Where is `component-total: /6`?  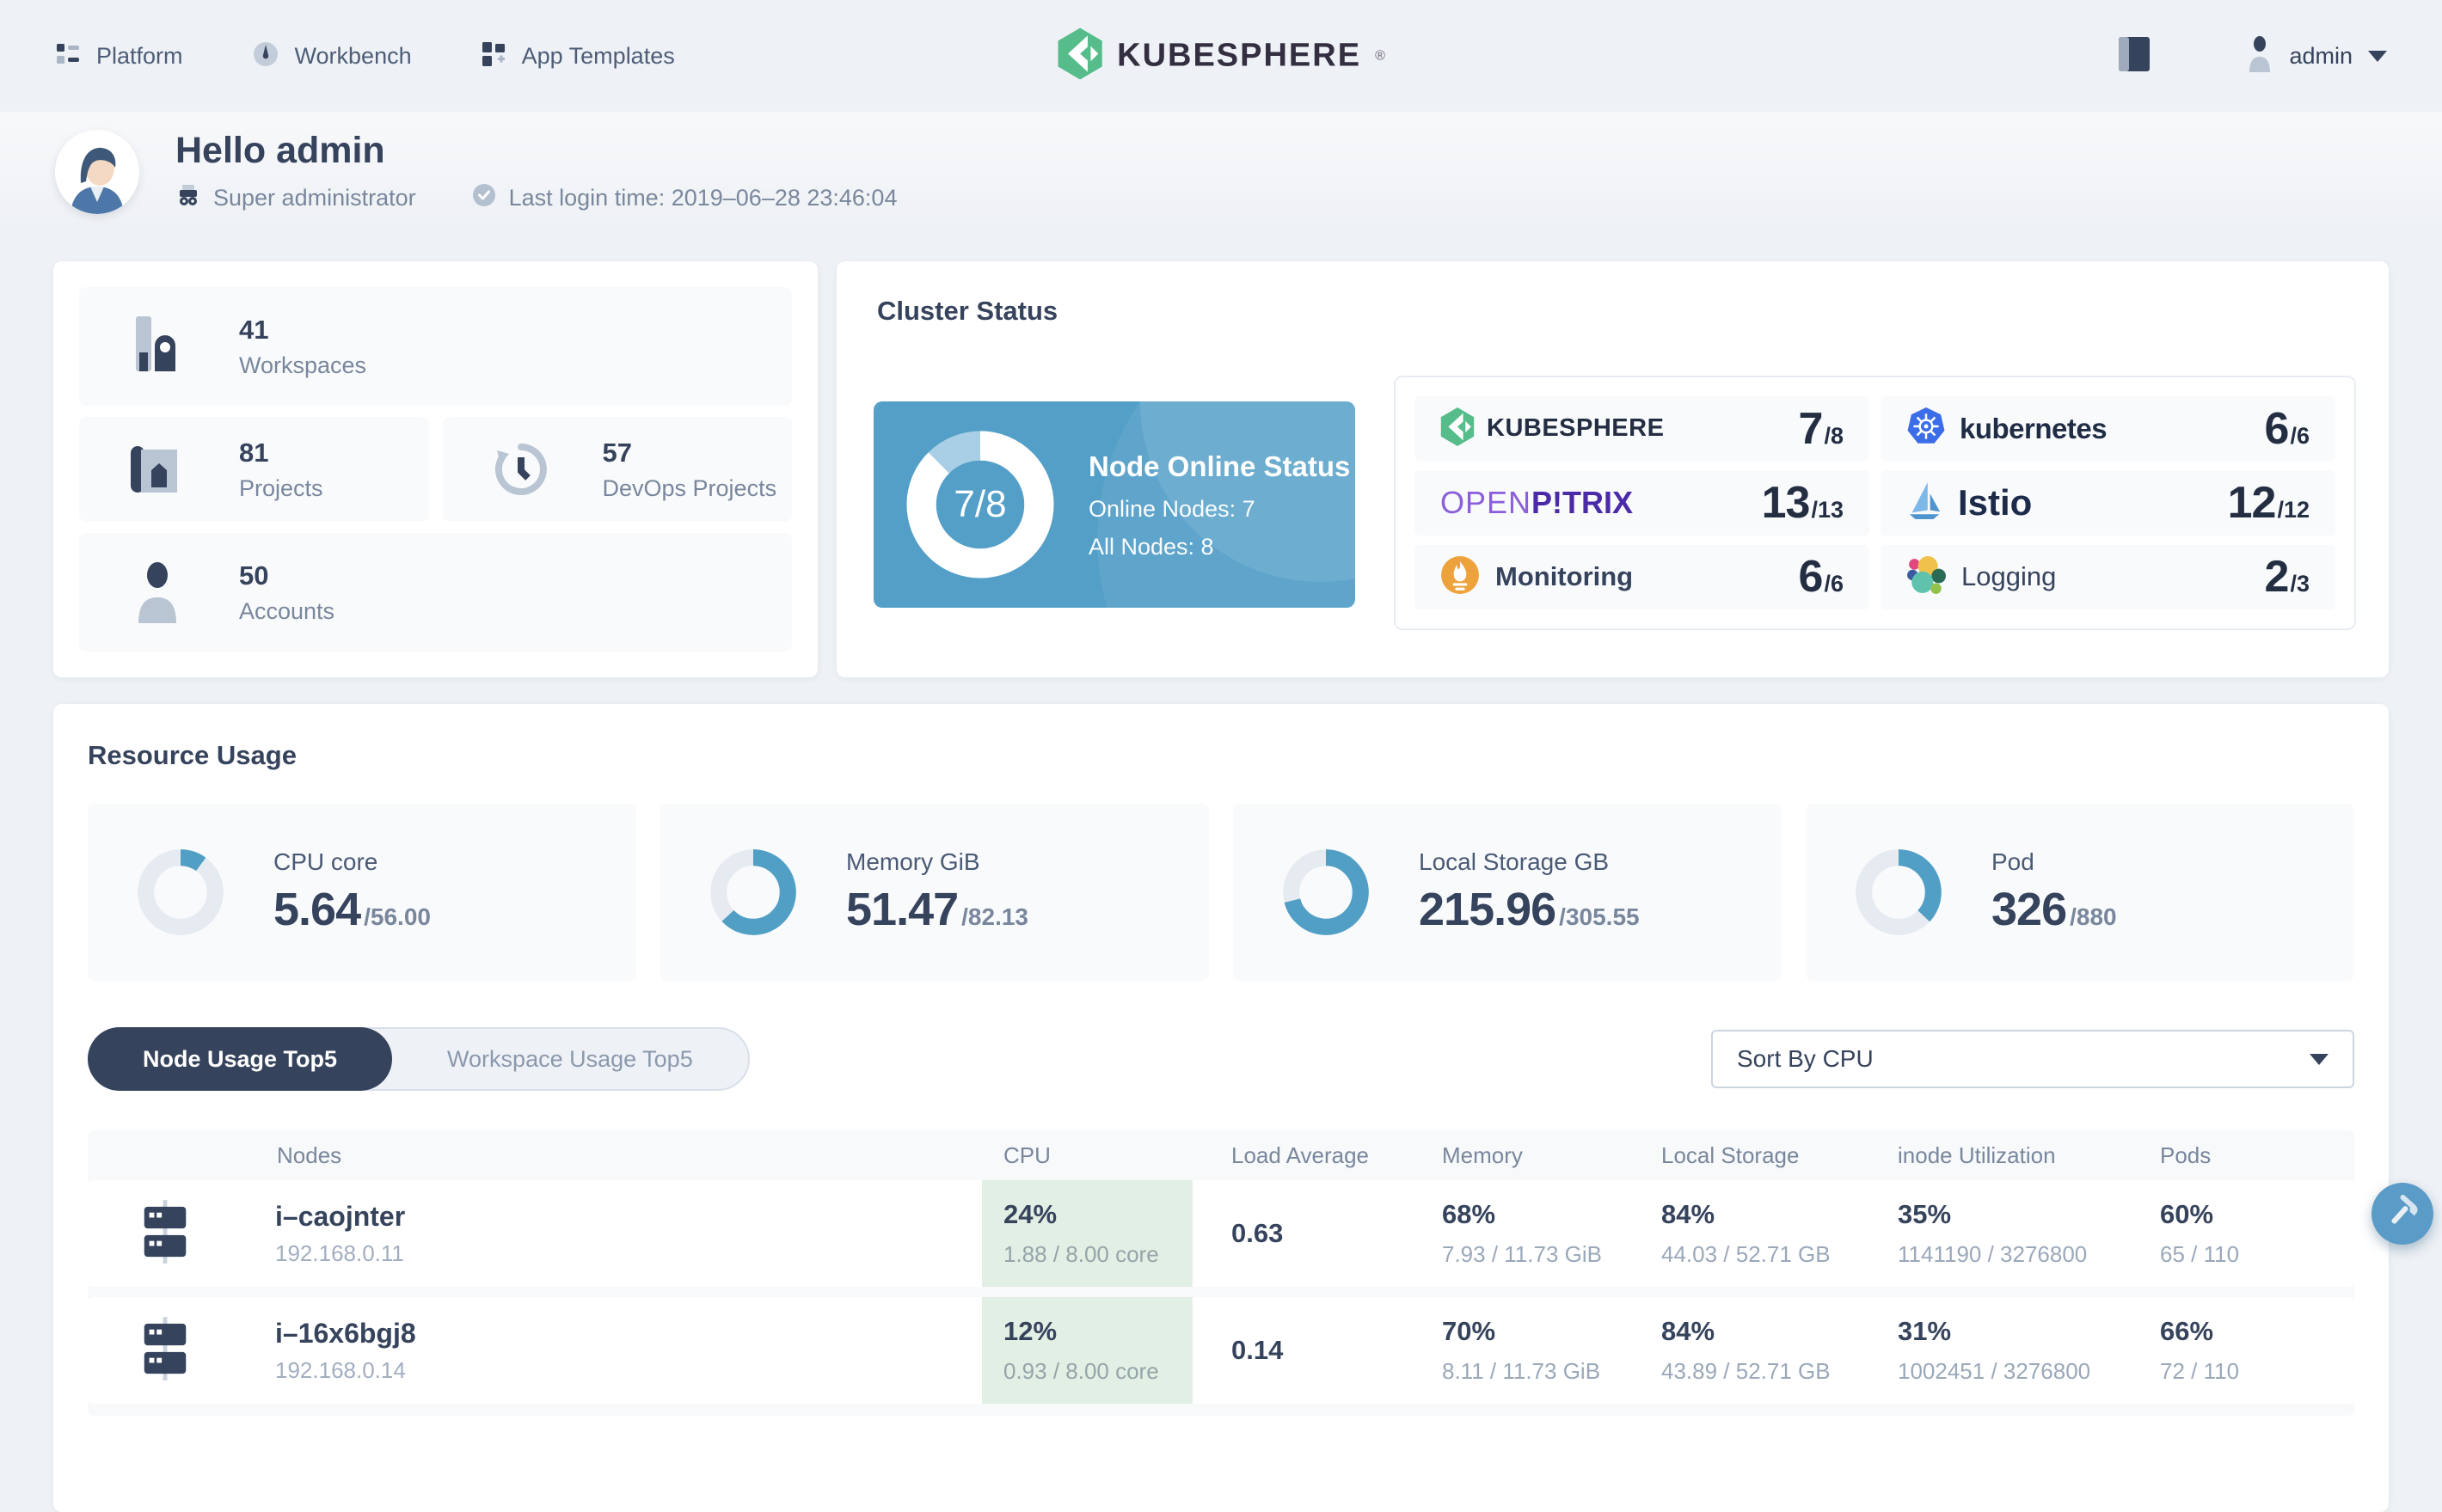 component-total: /6 is located at coordinates (2300, 435).